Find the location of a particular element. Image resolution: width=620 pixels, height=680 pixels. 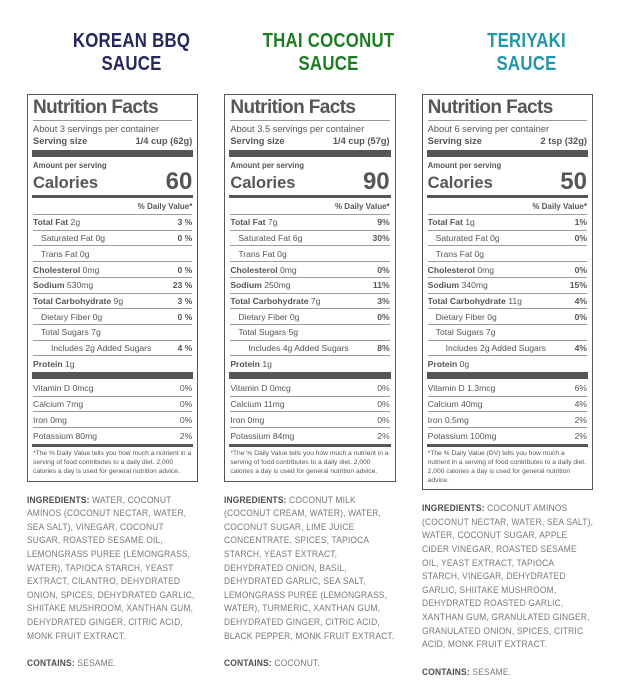

nutrient-row-left: Total Carbohydrate 7g is located at coordinates (275, 301).